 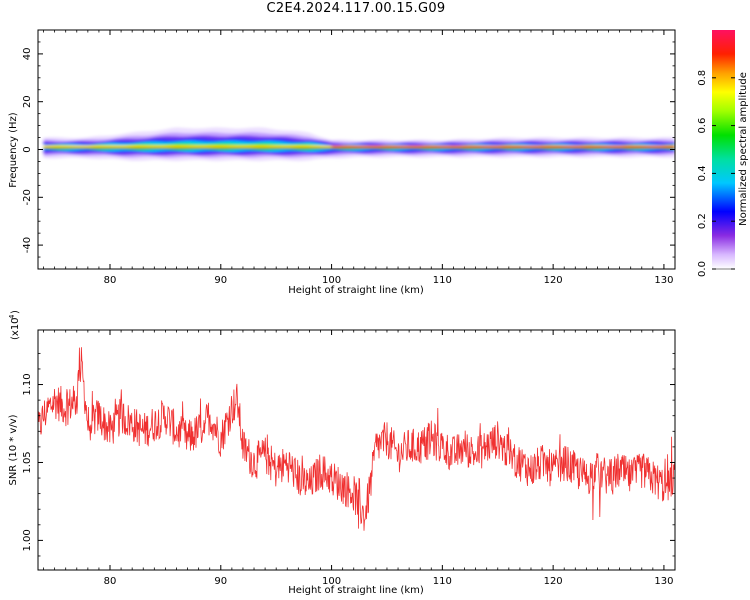 I want to click on snr-scale-close: ), so click(x=15, y=312).